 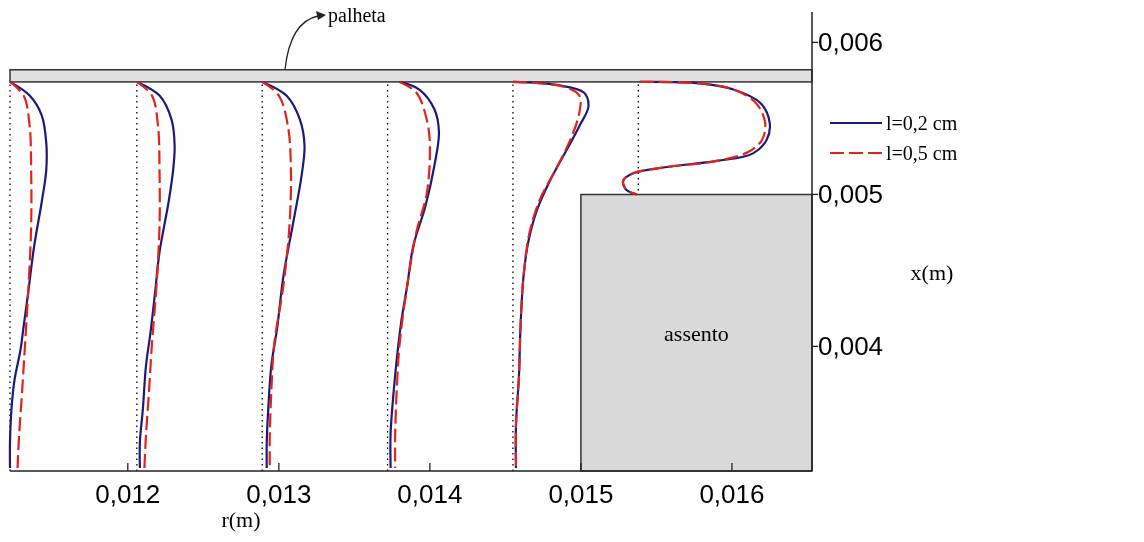 What do you see at coordinates (430, 494) in the screenshot?
I see `x-tick-label: 0,014` at bounding box center [430, 494].